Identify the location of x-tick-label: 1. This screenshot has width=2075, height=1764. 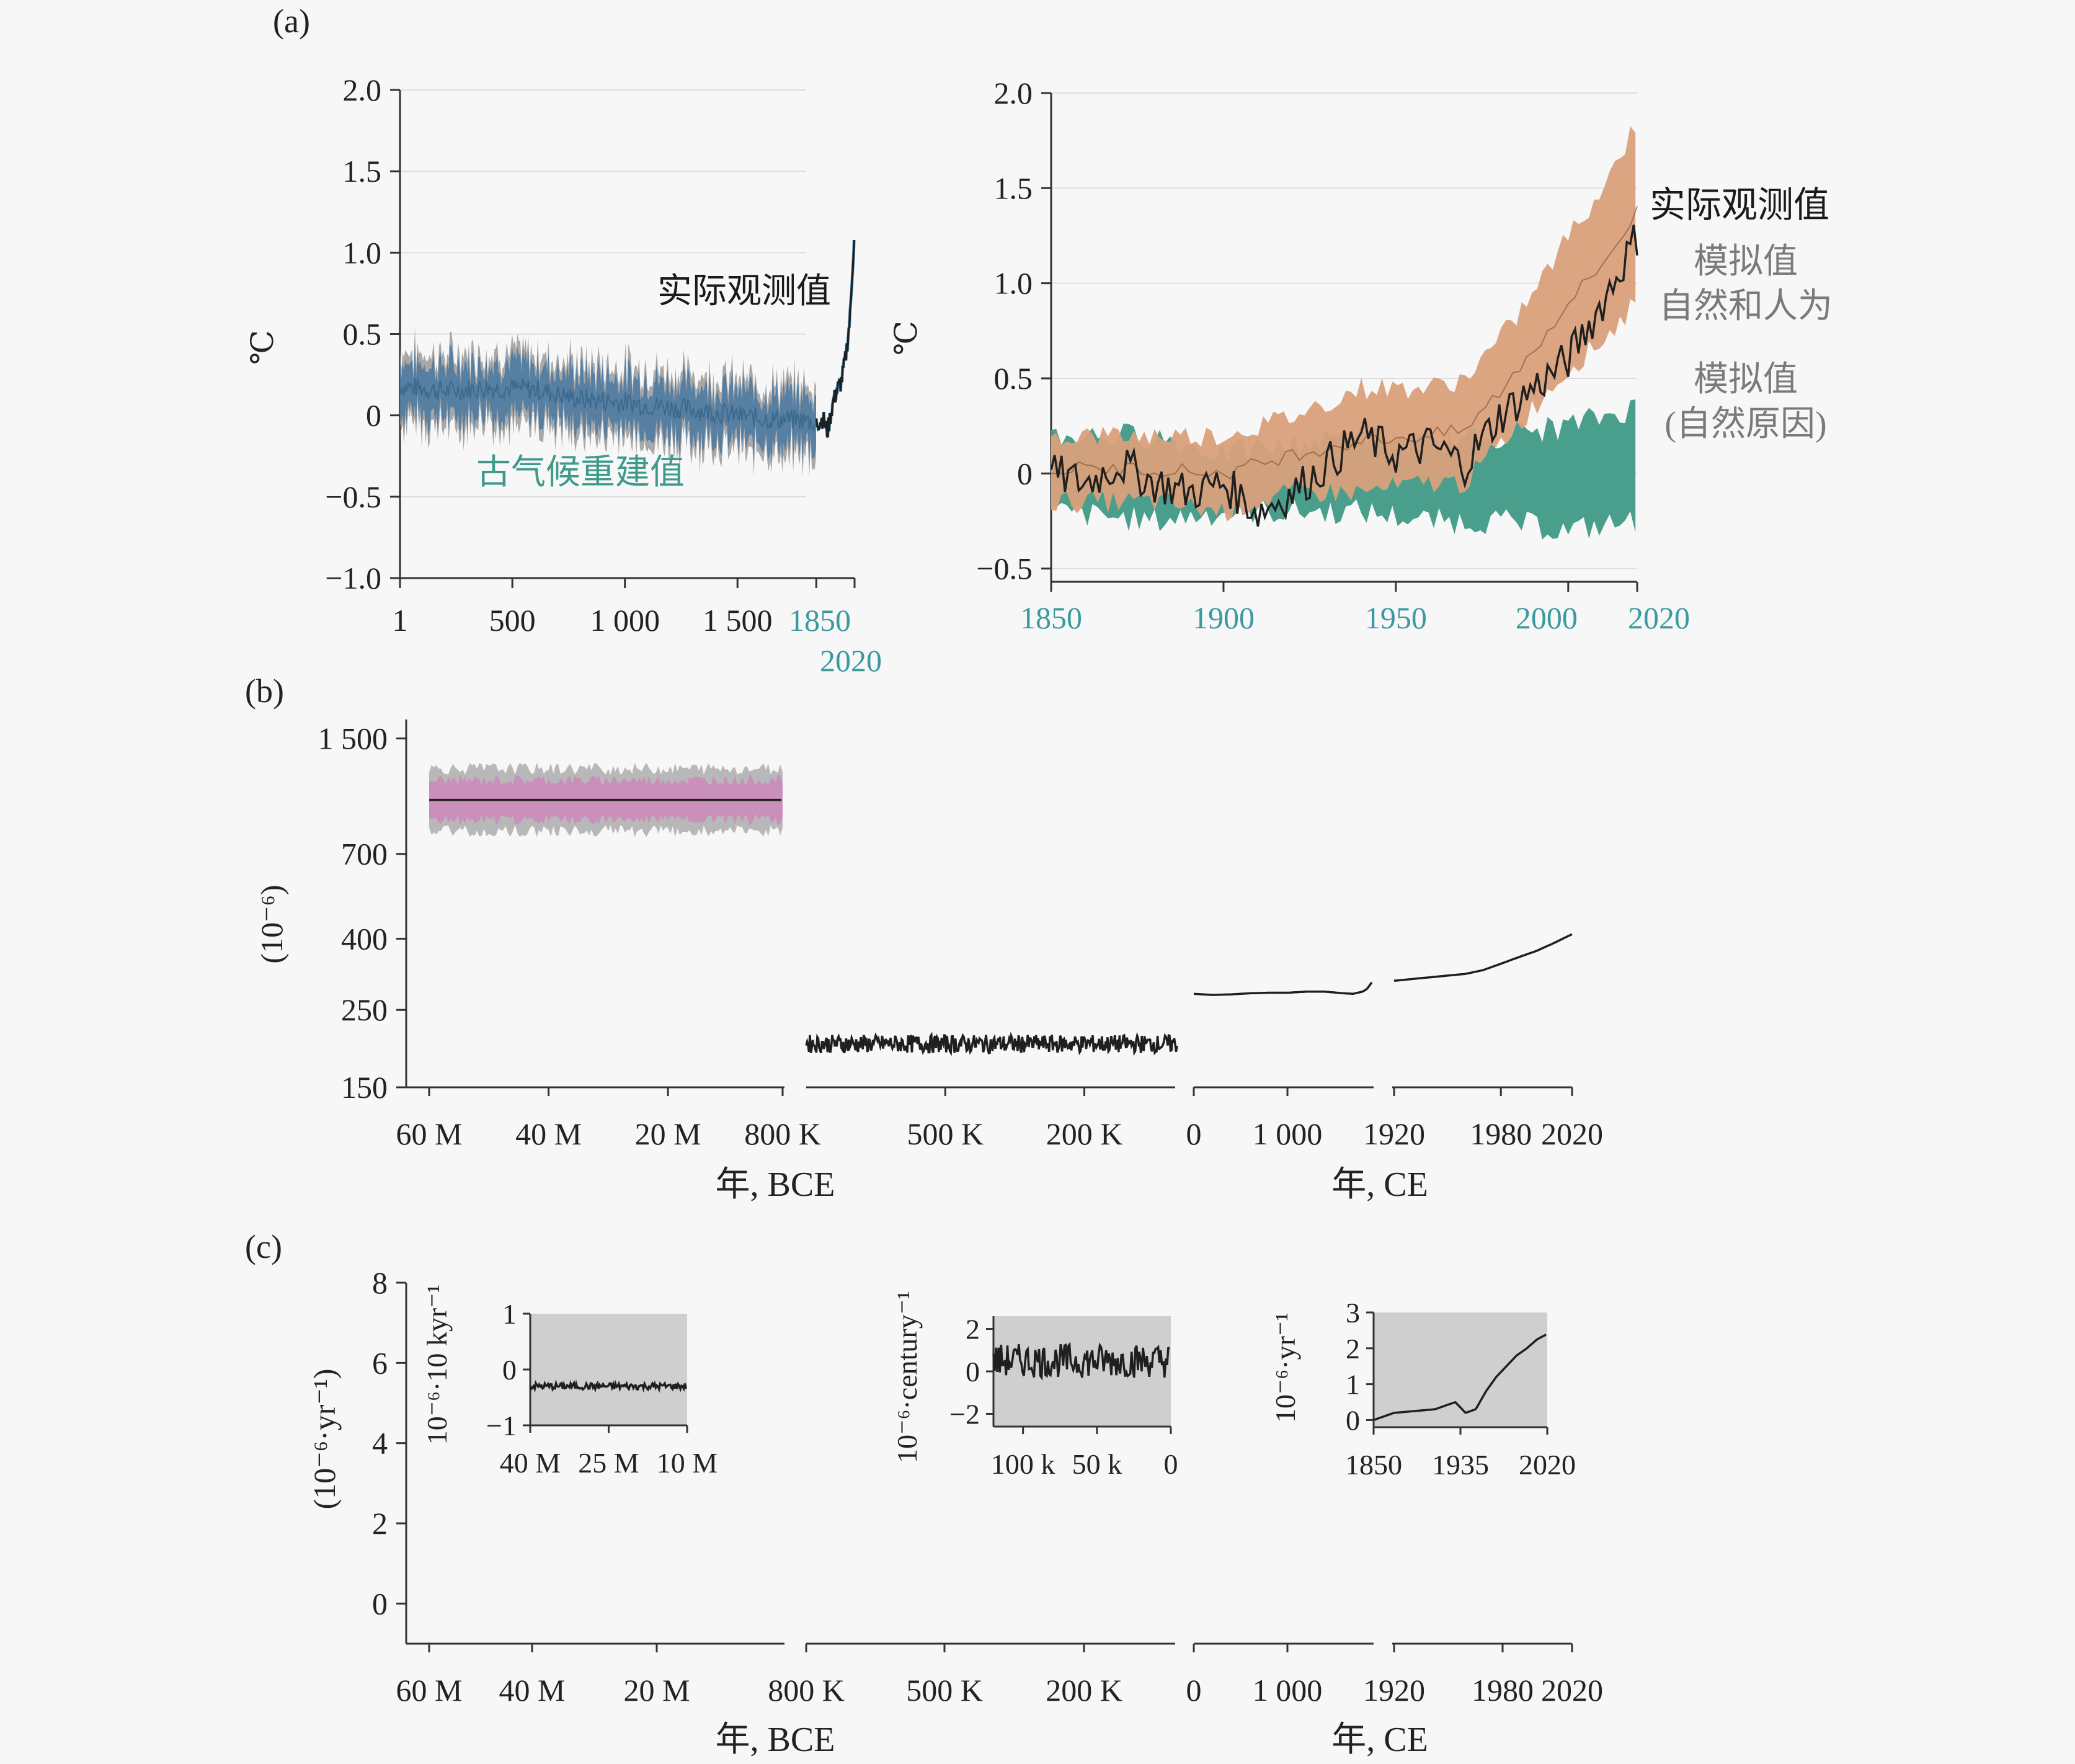
(401, 620).